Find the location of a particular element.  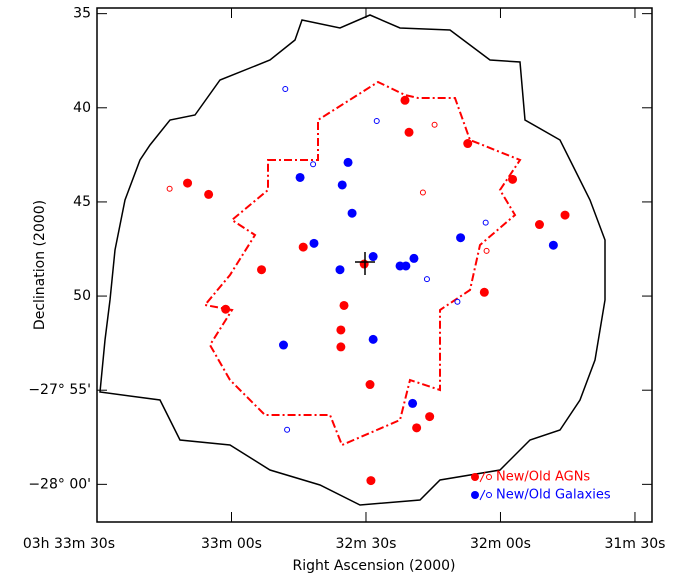

y-axis-title: Declination (2000) is located at coordinates (40, 265).